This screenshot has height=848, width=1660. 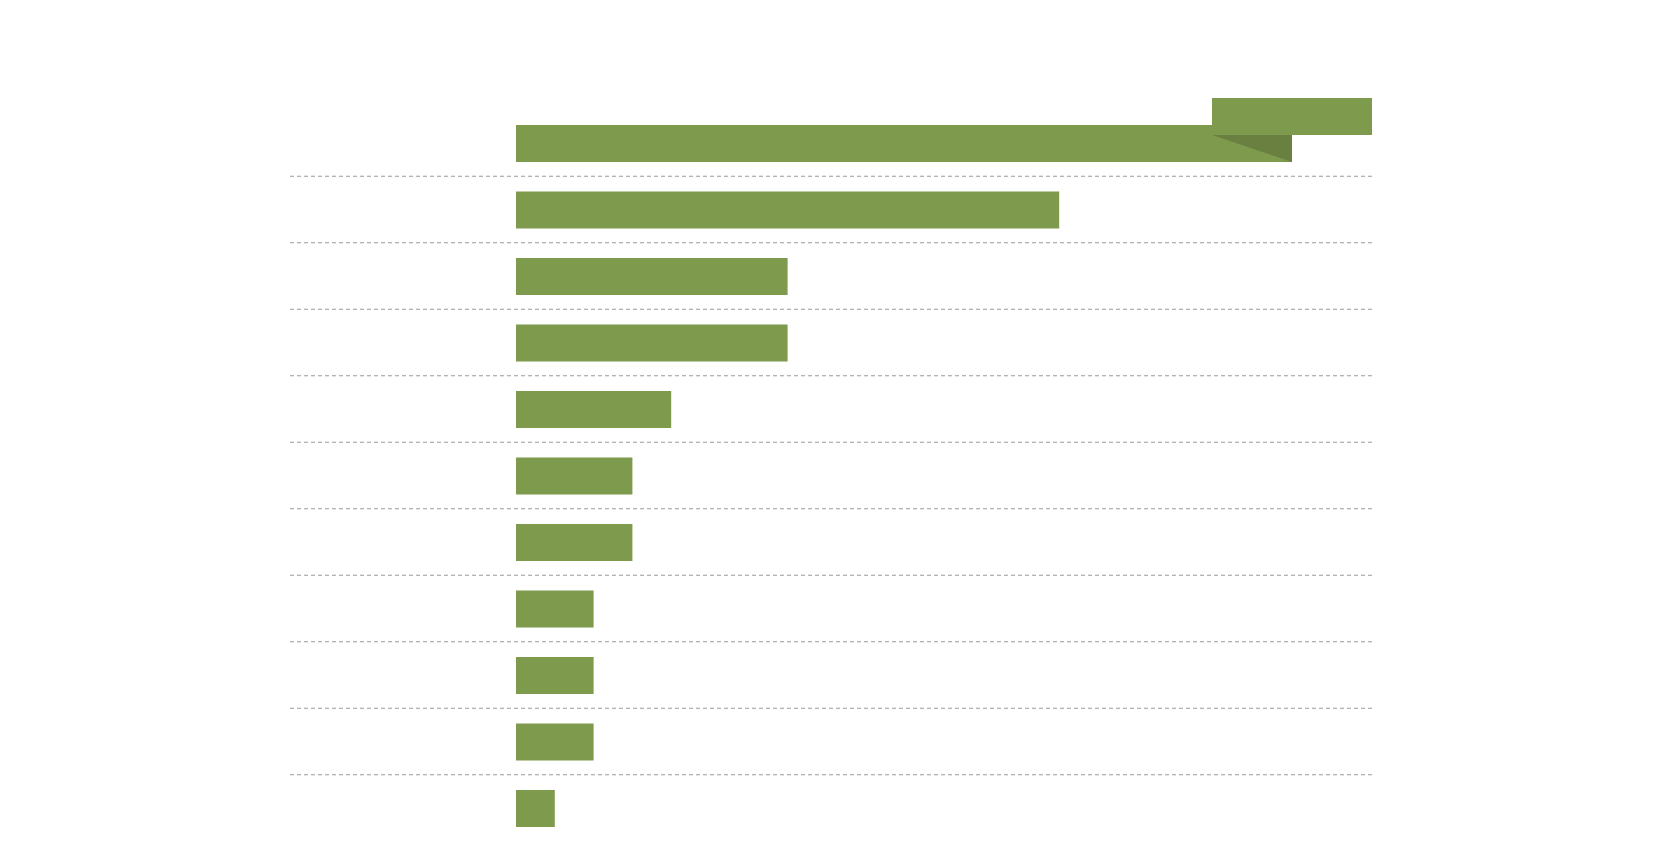 I want to click on ribbon-flag, so click(x=1292, y=116).